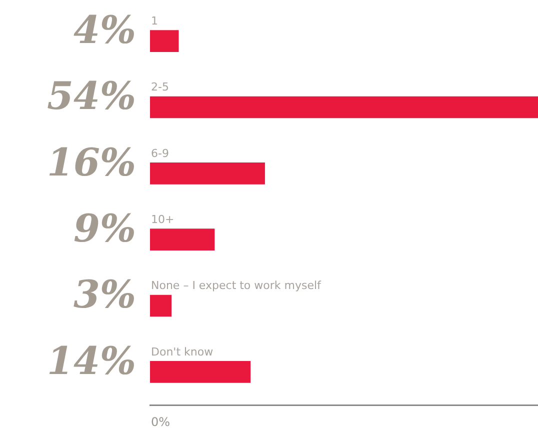 This screenshot has width=538, height=441. What do you see at coordinates (91, 95) in the screenshot?
I see `data-label: 54%` at bounding box center [91, 95].